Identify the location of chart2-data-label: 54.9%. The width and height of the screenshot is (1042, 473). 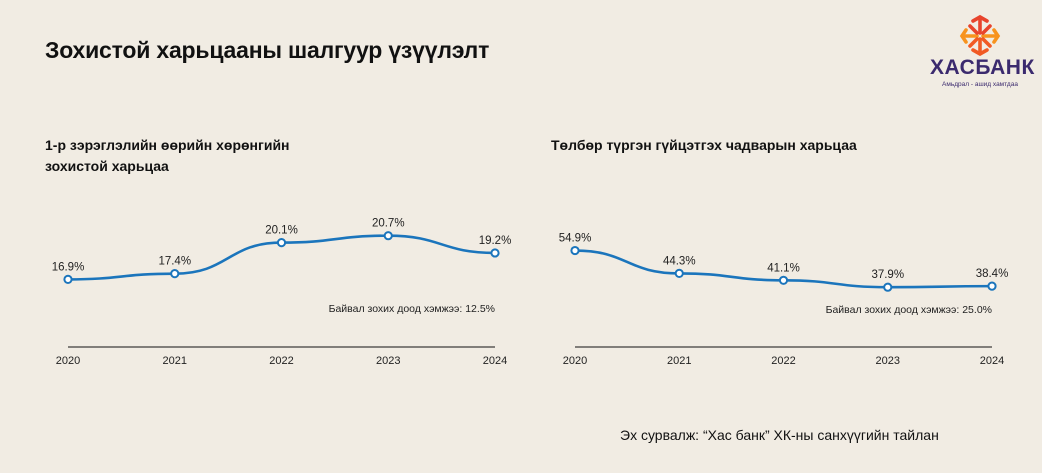
(575, 239).